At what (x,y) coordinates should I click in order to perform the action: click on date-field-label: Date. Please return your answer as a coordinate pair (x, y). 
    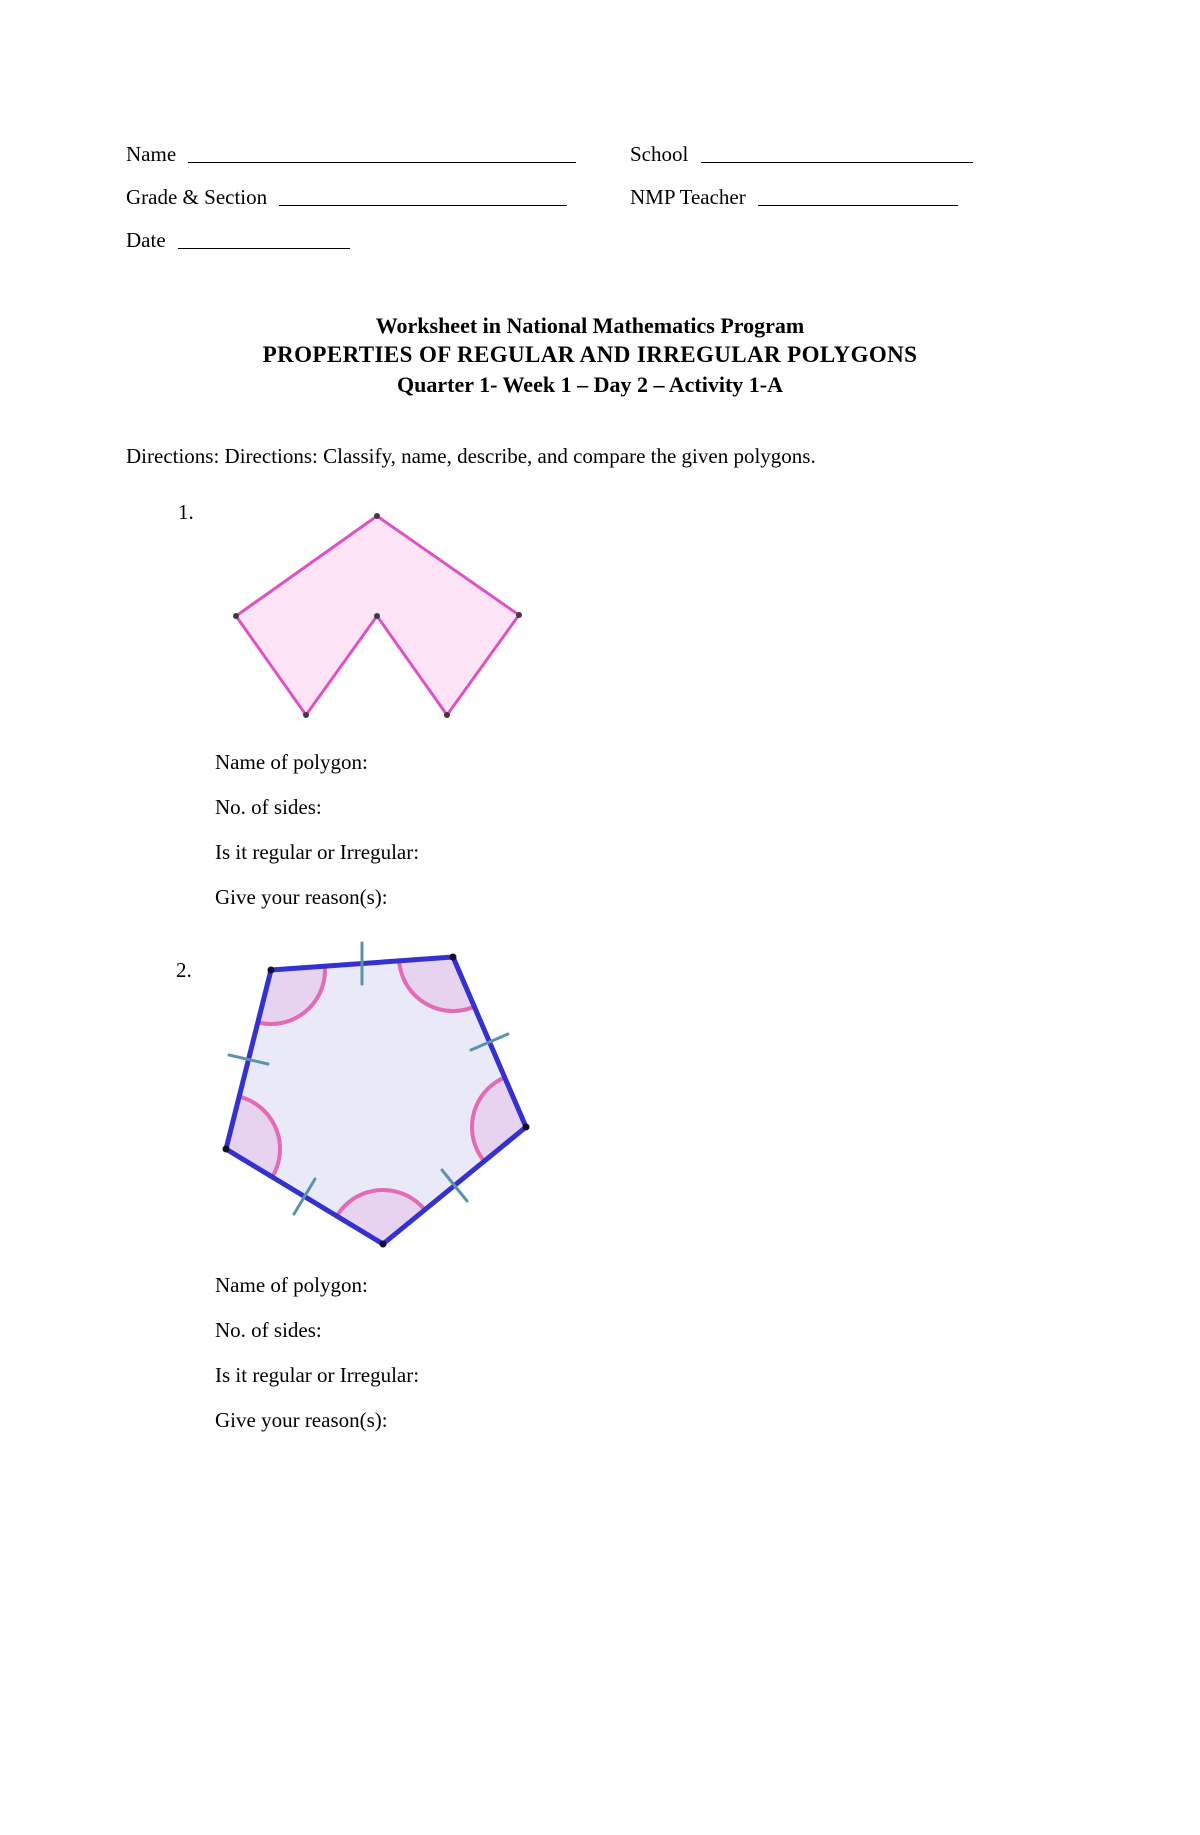
    Looking at the image, I should click on (146, 240).